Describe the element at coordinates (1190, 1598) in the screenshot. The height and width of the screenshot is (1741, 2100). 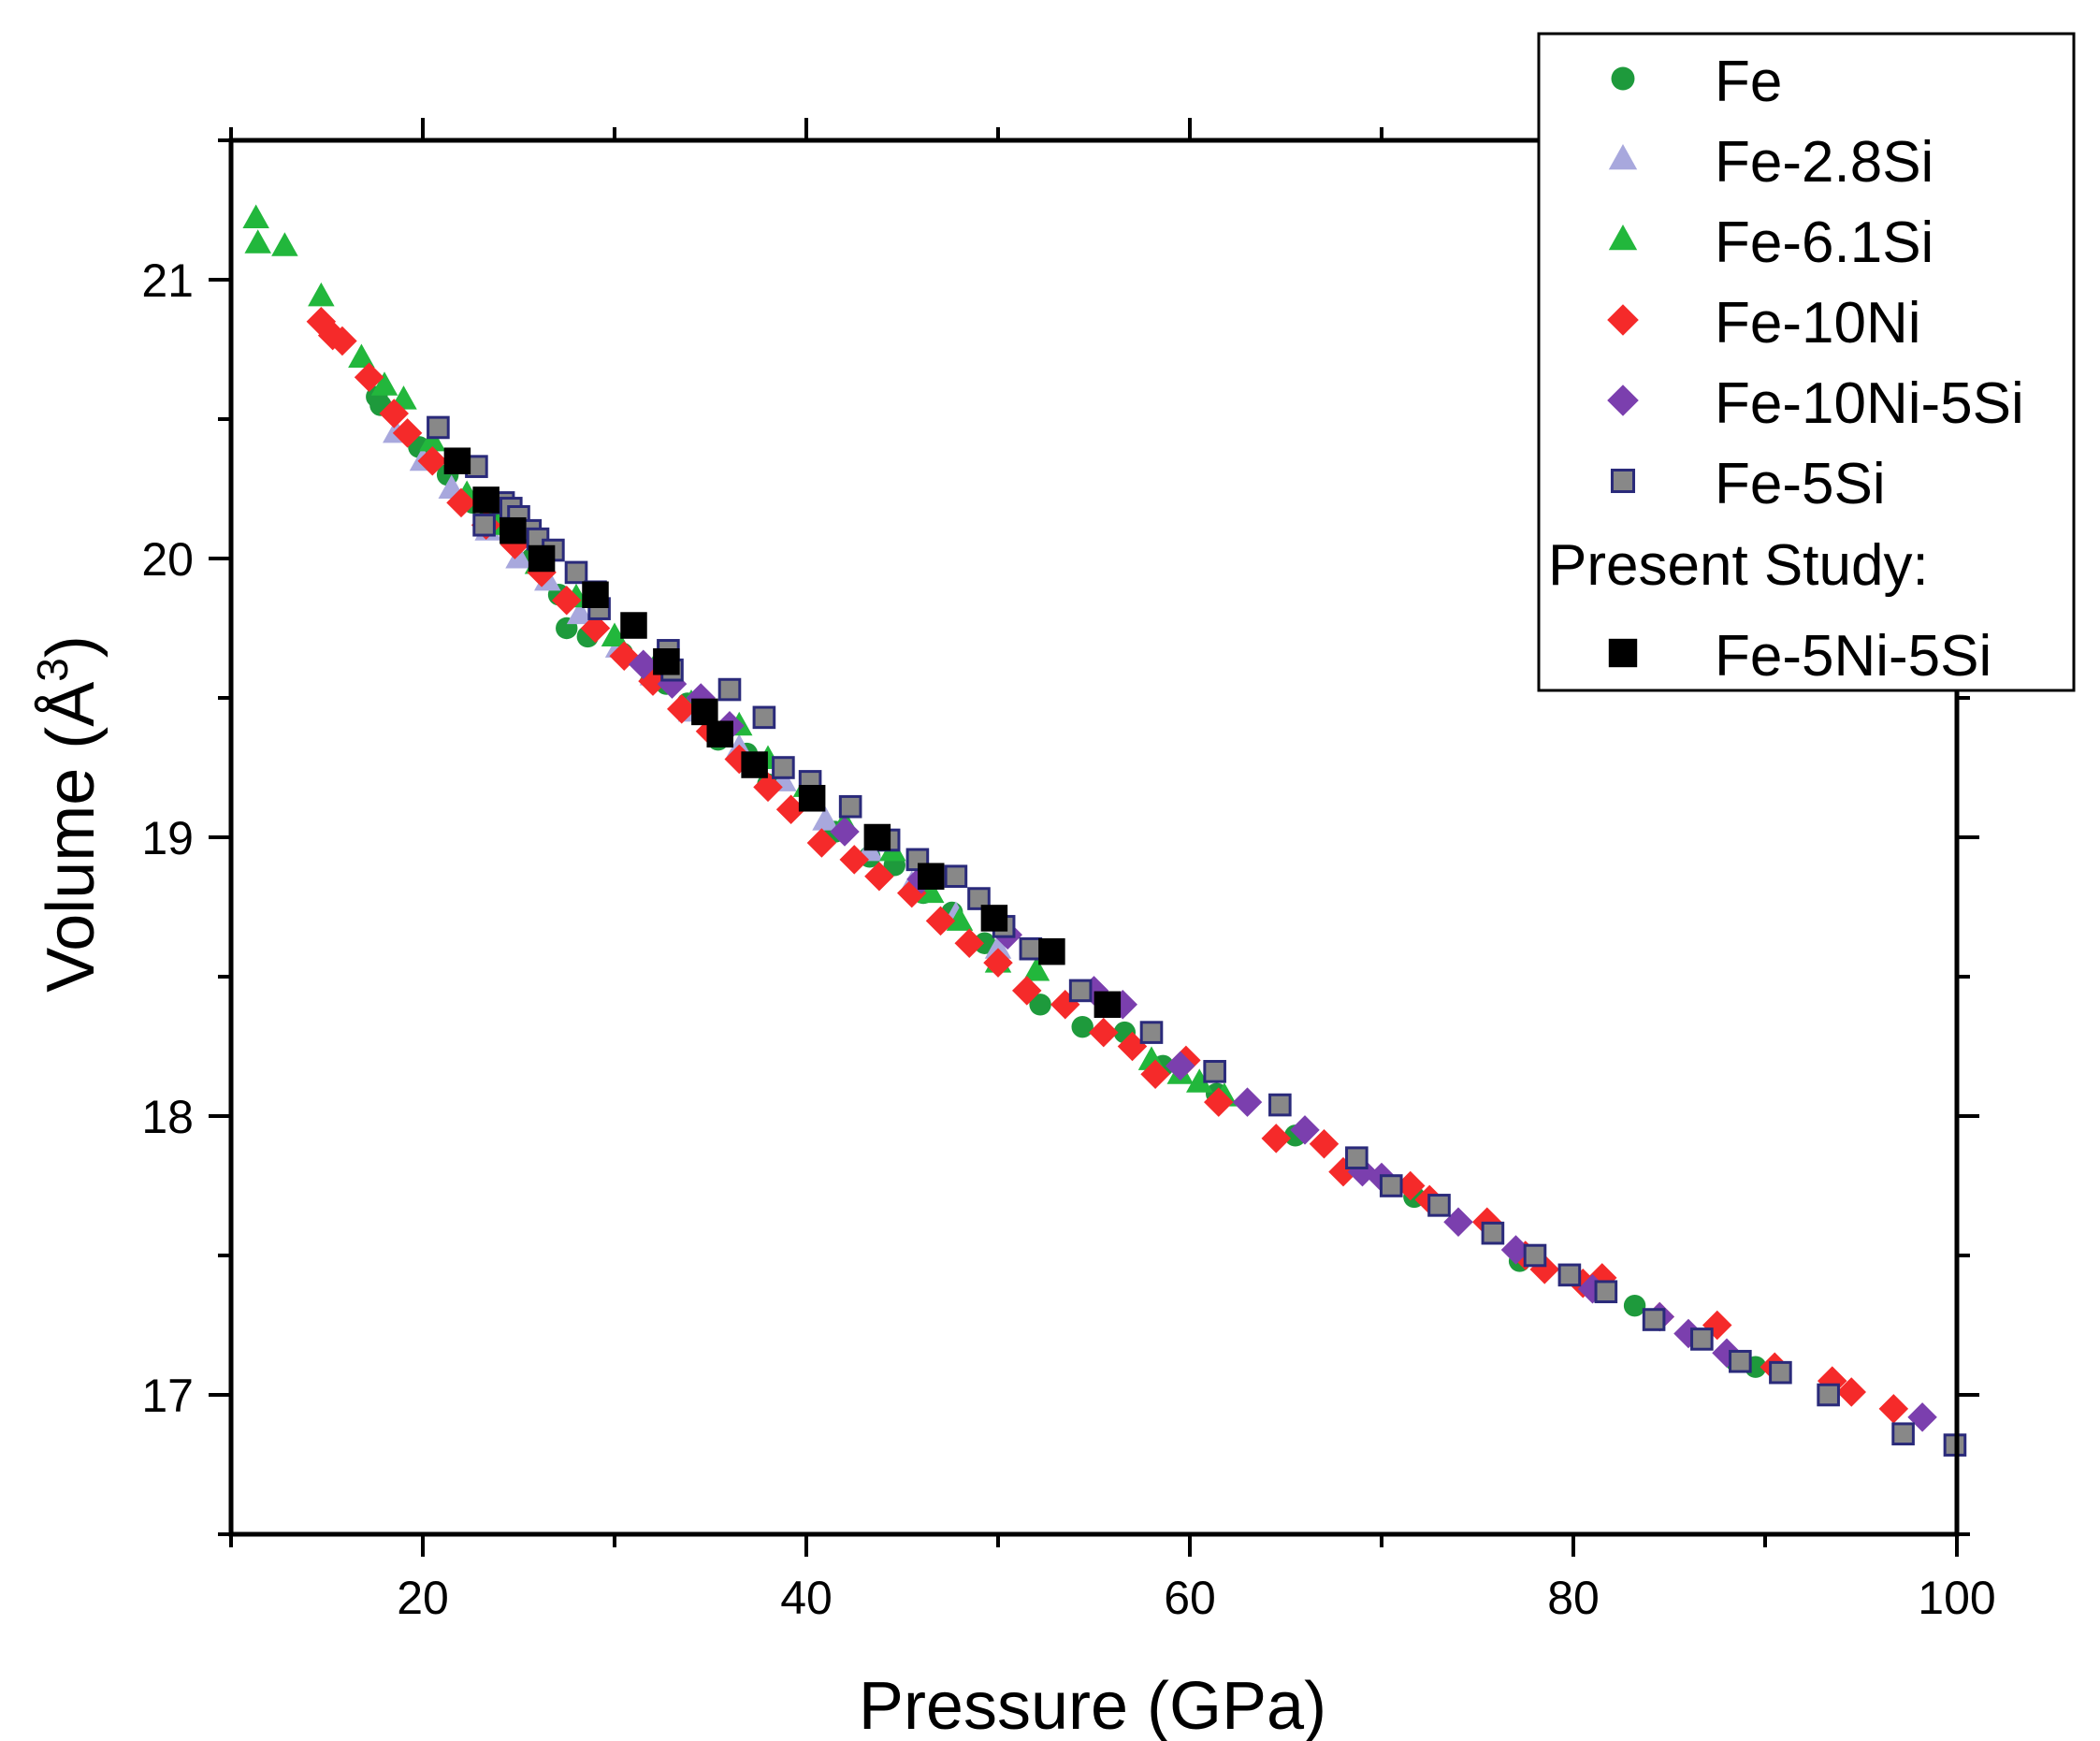
I see `x-tick-label: 60` at that location.